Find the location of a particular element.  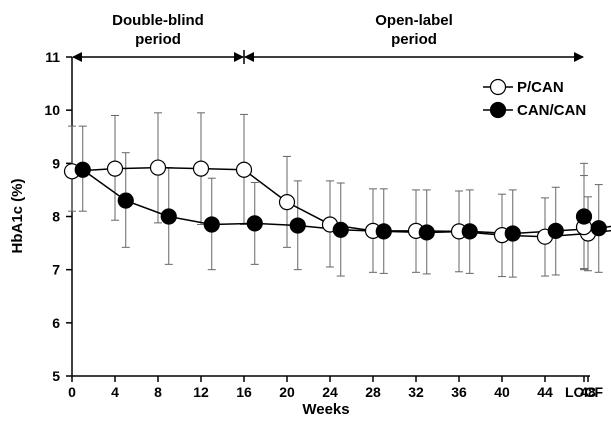

legend: P/CAN CAN/CAN is located at coordinates (534, 98).